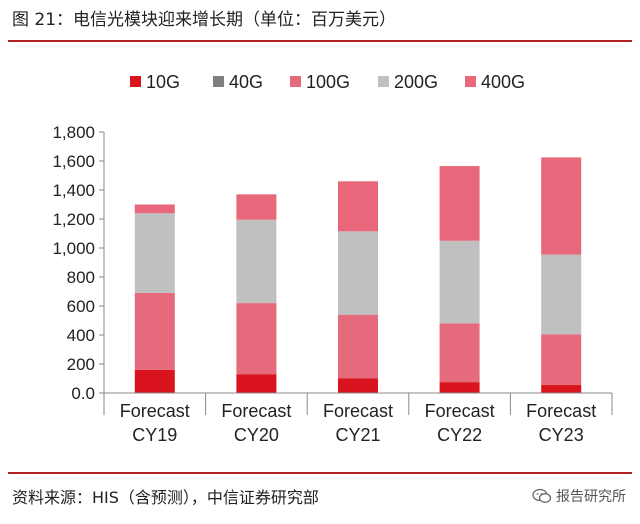  What do you see at coordinates (470, 81) in the screenshot?
I see `legend-swatch-400g` at bounding box center [470, 81].